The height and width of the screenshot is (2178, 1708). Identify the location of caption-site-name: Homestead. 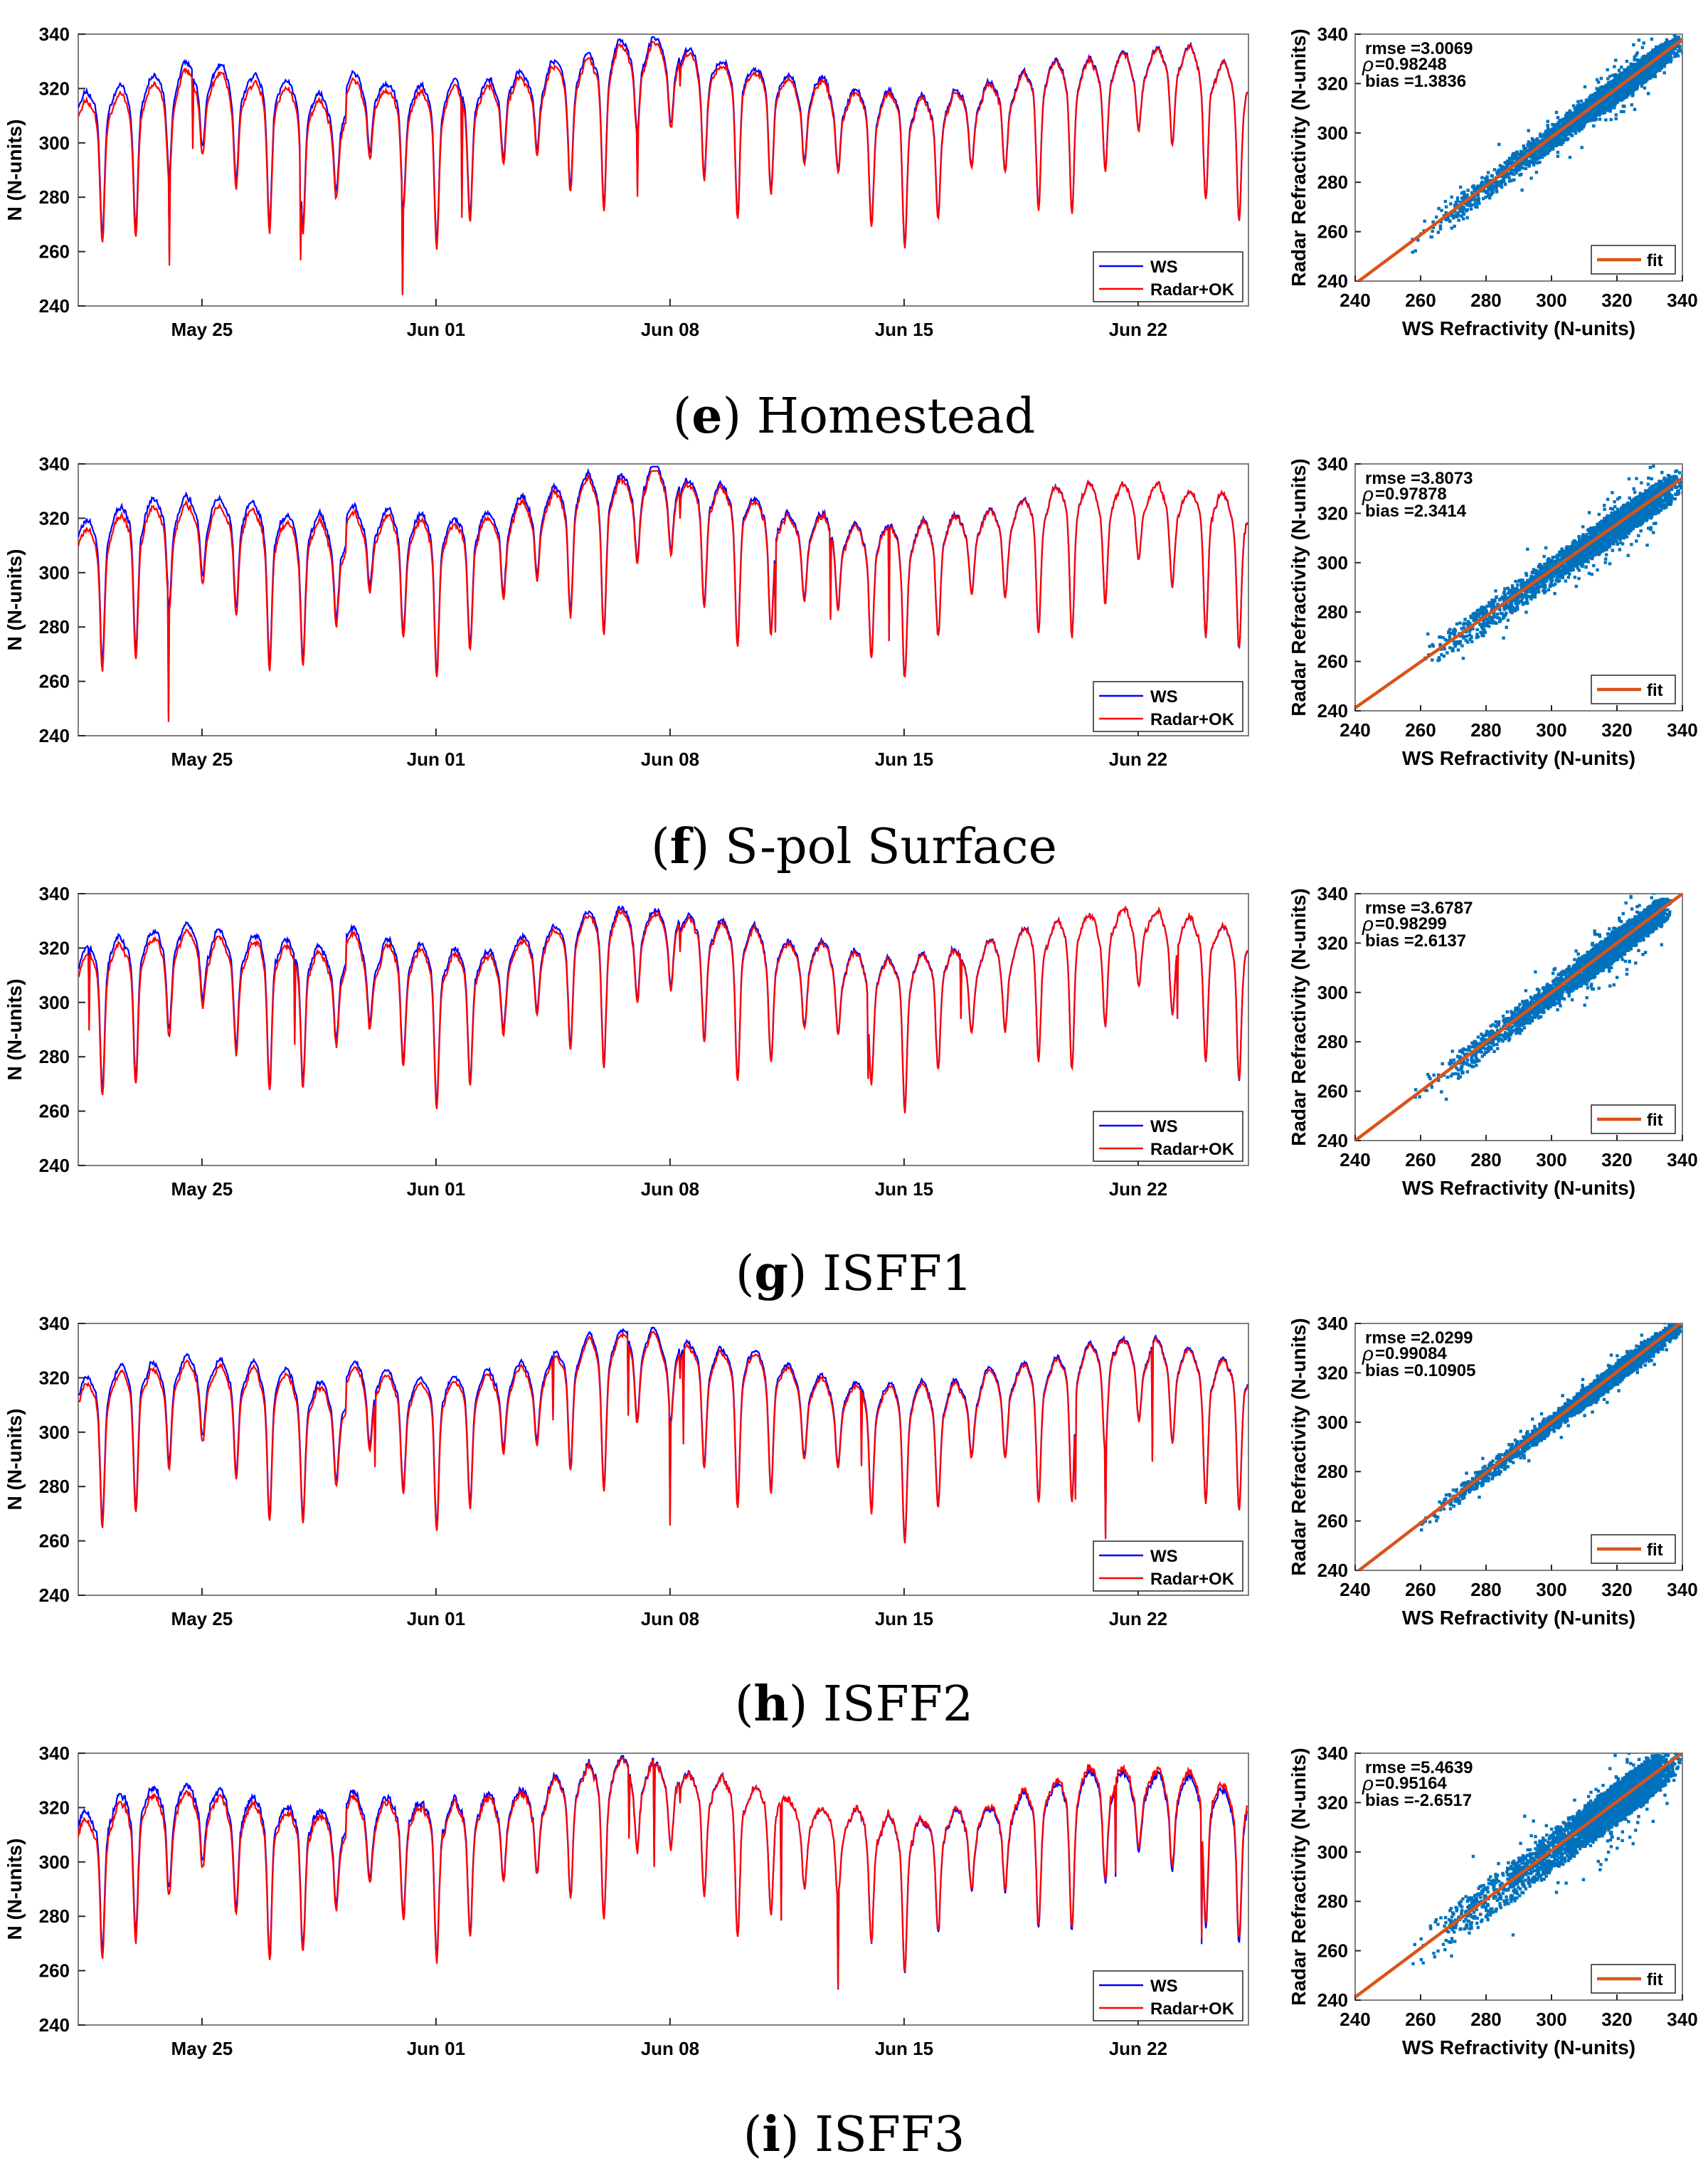
(896, 416).